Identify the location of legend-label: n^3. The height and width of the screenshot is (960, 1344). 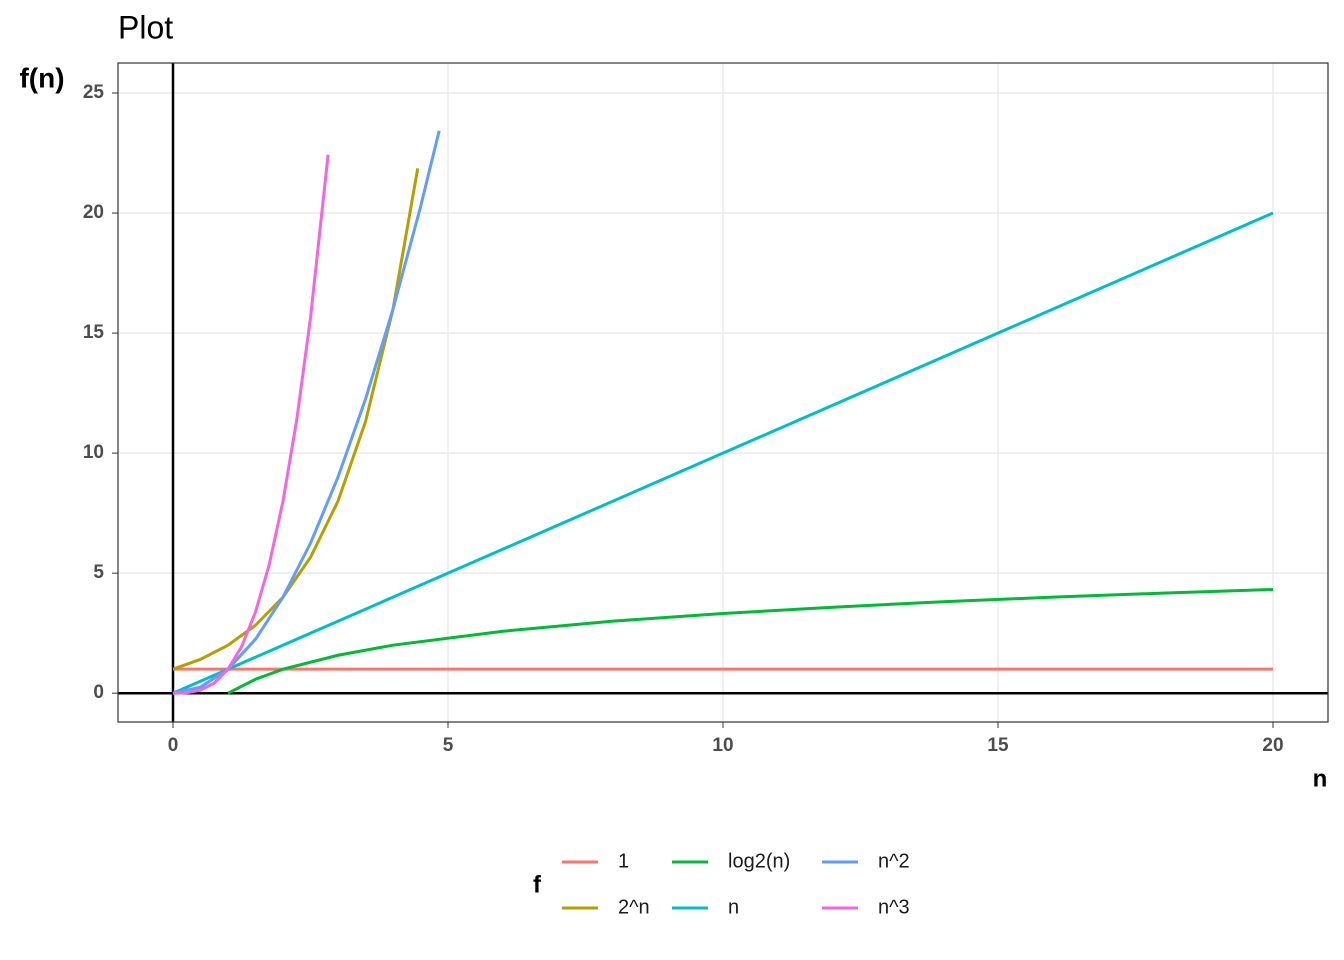
(894, 907).